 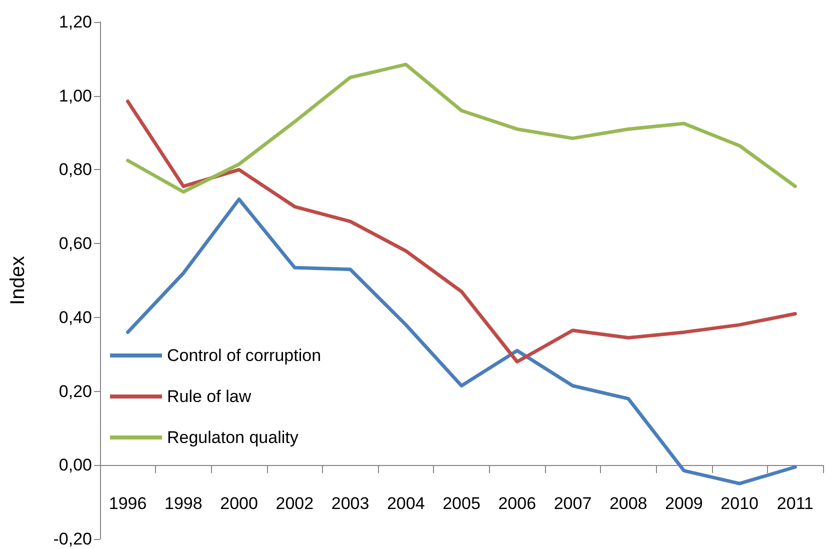 What do you see at coordinates (127, 503) in the screenshot?
I see `x-tick-label: 1996` at bounding box center [127, 503].